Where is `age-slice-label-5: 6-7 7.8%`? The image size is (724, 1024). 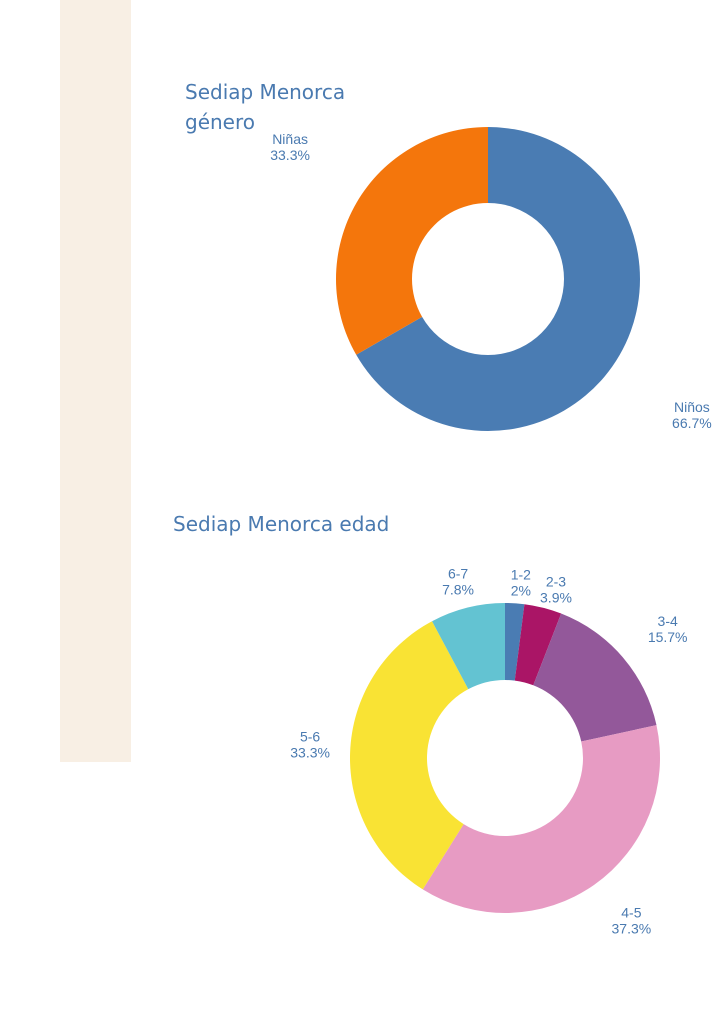 age-slice-label-5: 6-7 7.8% is located at coordinates (458, 581).